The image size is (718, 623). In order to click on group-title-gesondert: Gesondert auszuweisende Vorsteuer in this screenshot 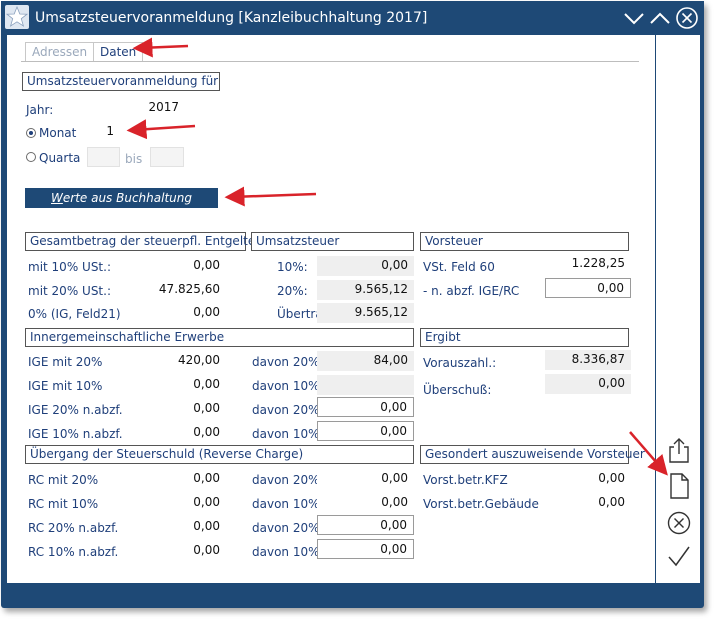, I will do `click(532, 454)`.